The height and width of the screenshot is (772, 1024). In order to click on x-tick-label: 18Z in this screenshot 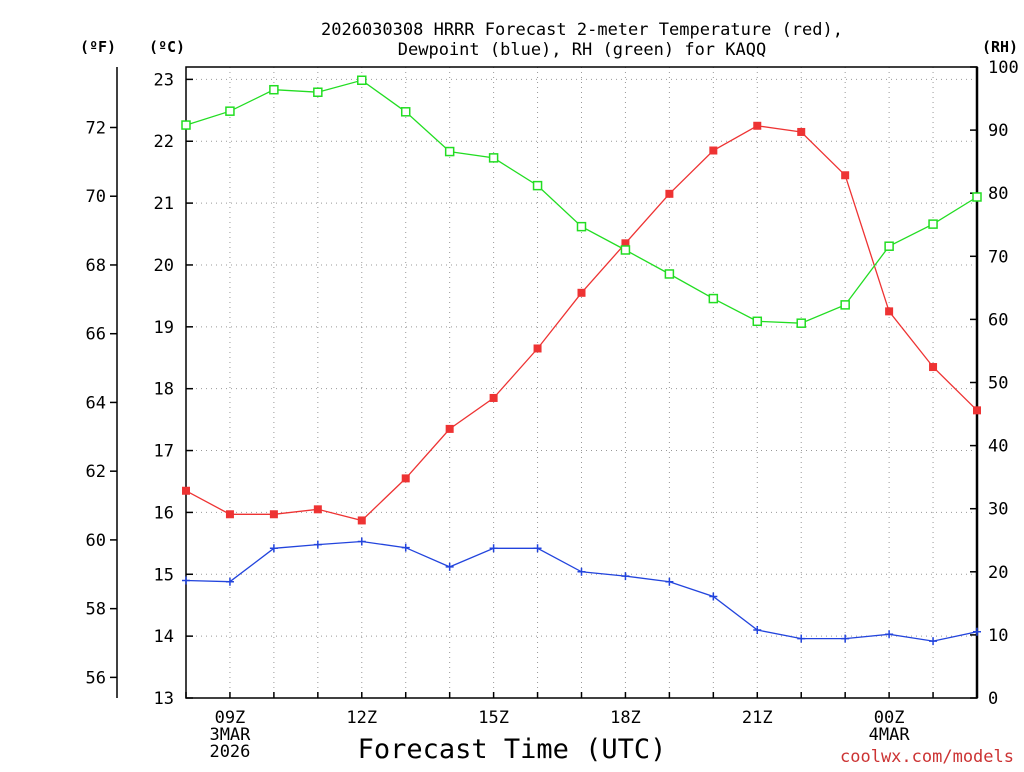, I will do `click(625, 718)`.